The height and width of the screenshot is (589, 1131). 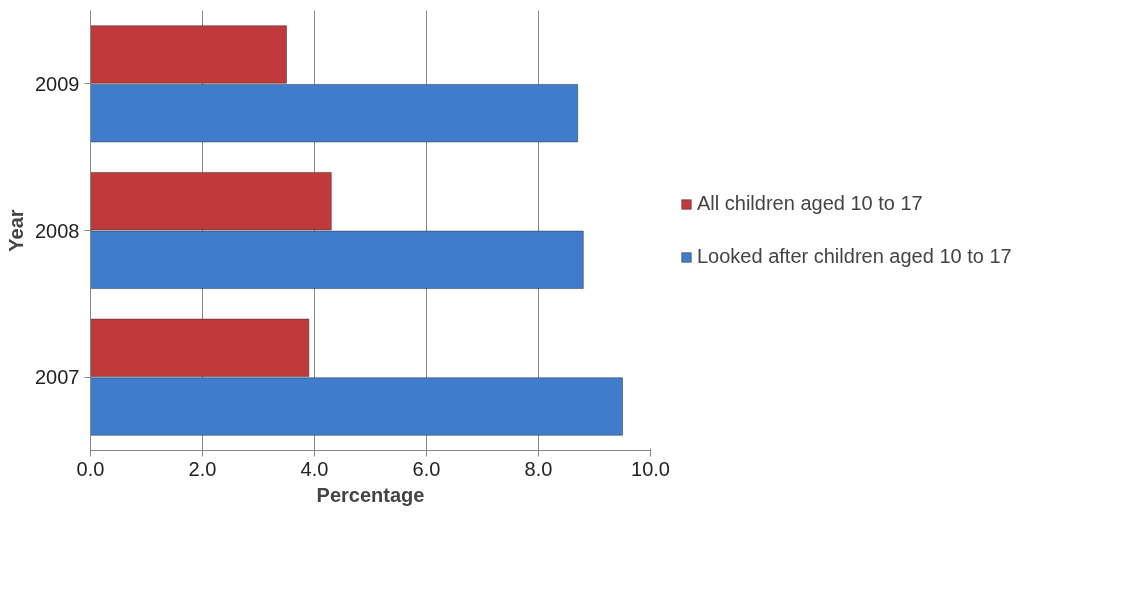 What do you see at coordinates (854, 256) in the screenshot?
I see `legend-label: Looked after children aged 10 to 17` at bounding box center [854, 256].